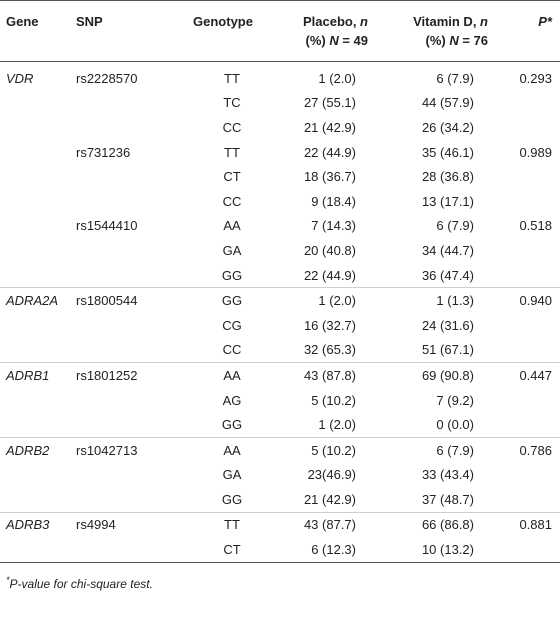 Image resolution: width=560 pixels, height=640 pixels. I want to click on cell-gene: ADRA2A, so click(35, 300).